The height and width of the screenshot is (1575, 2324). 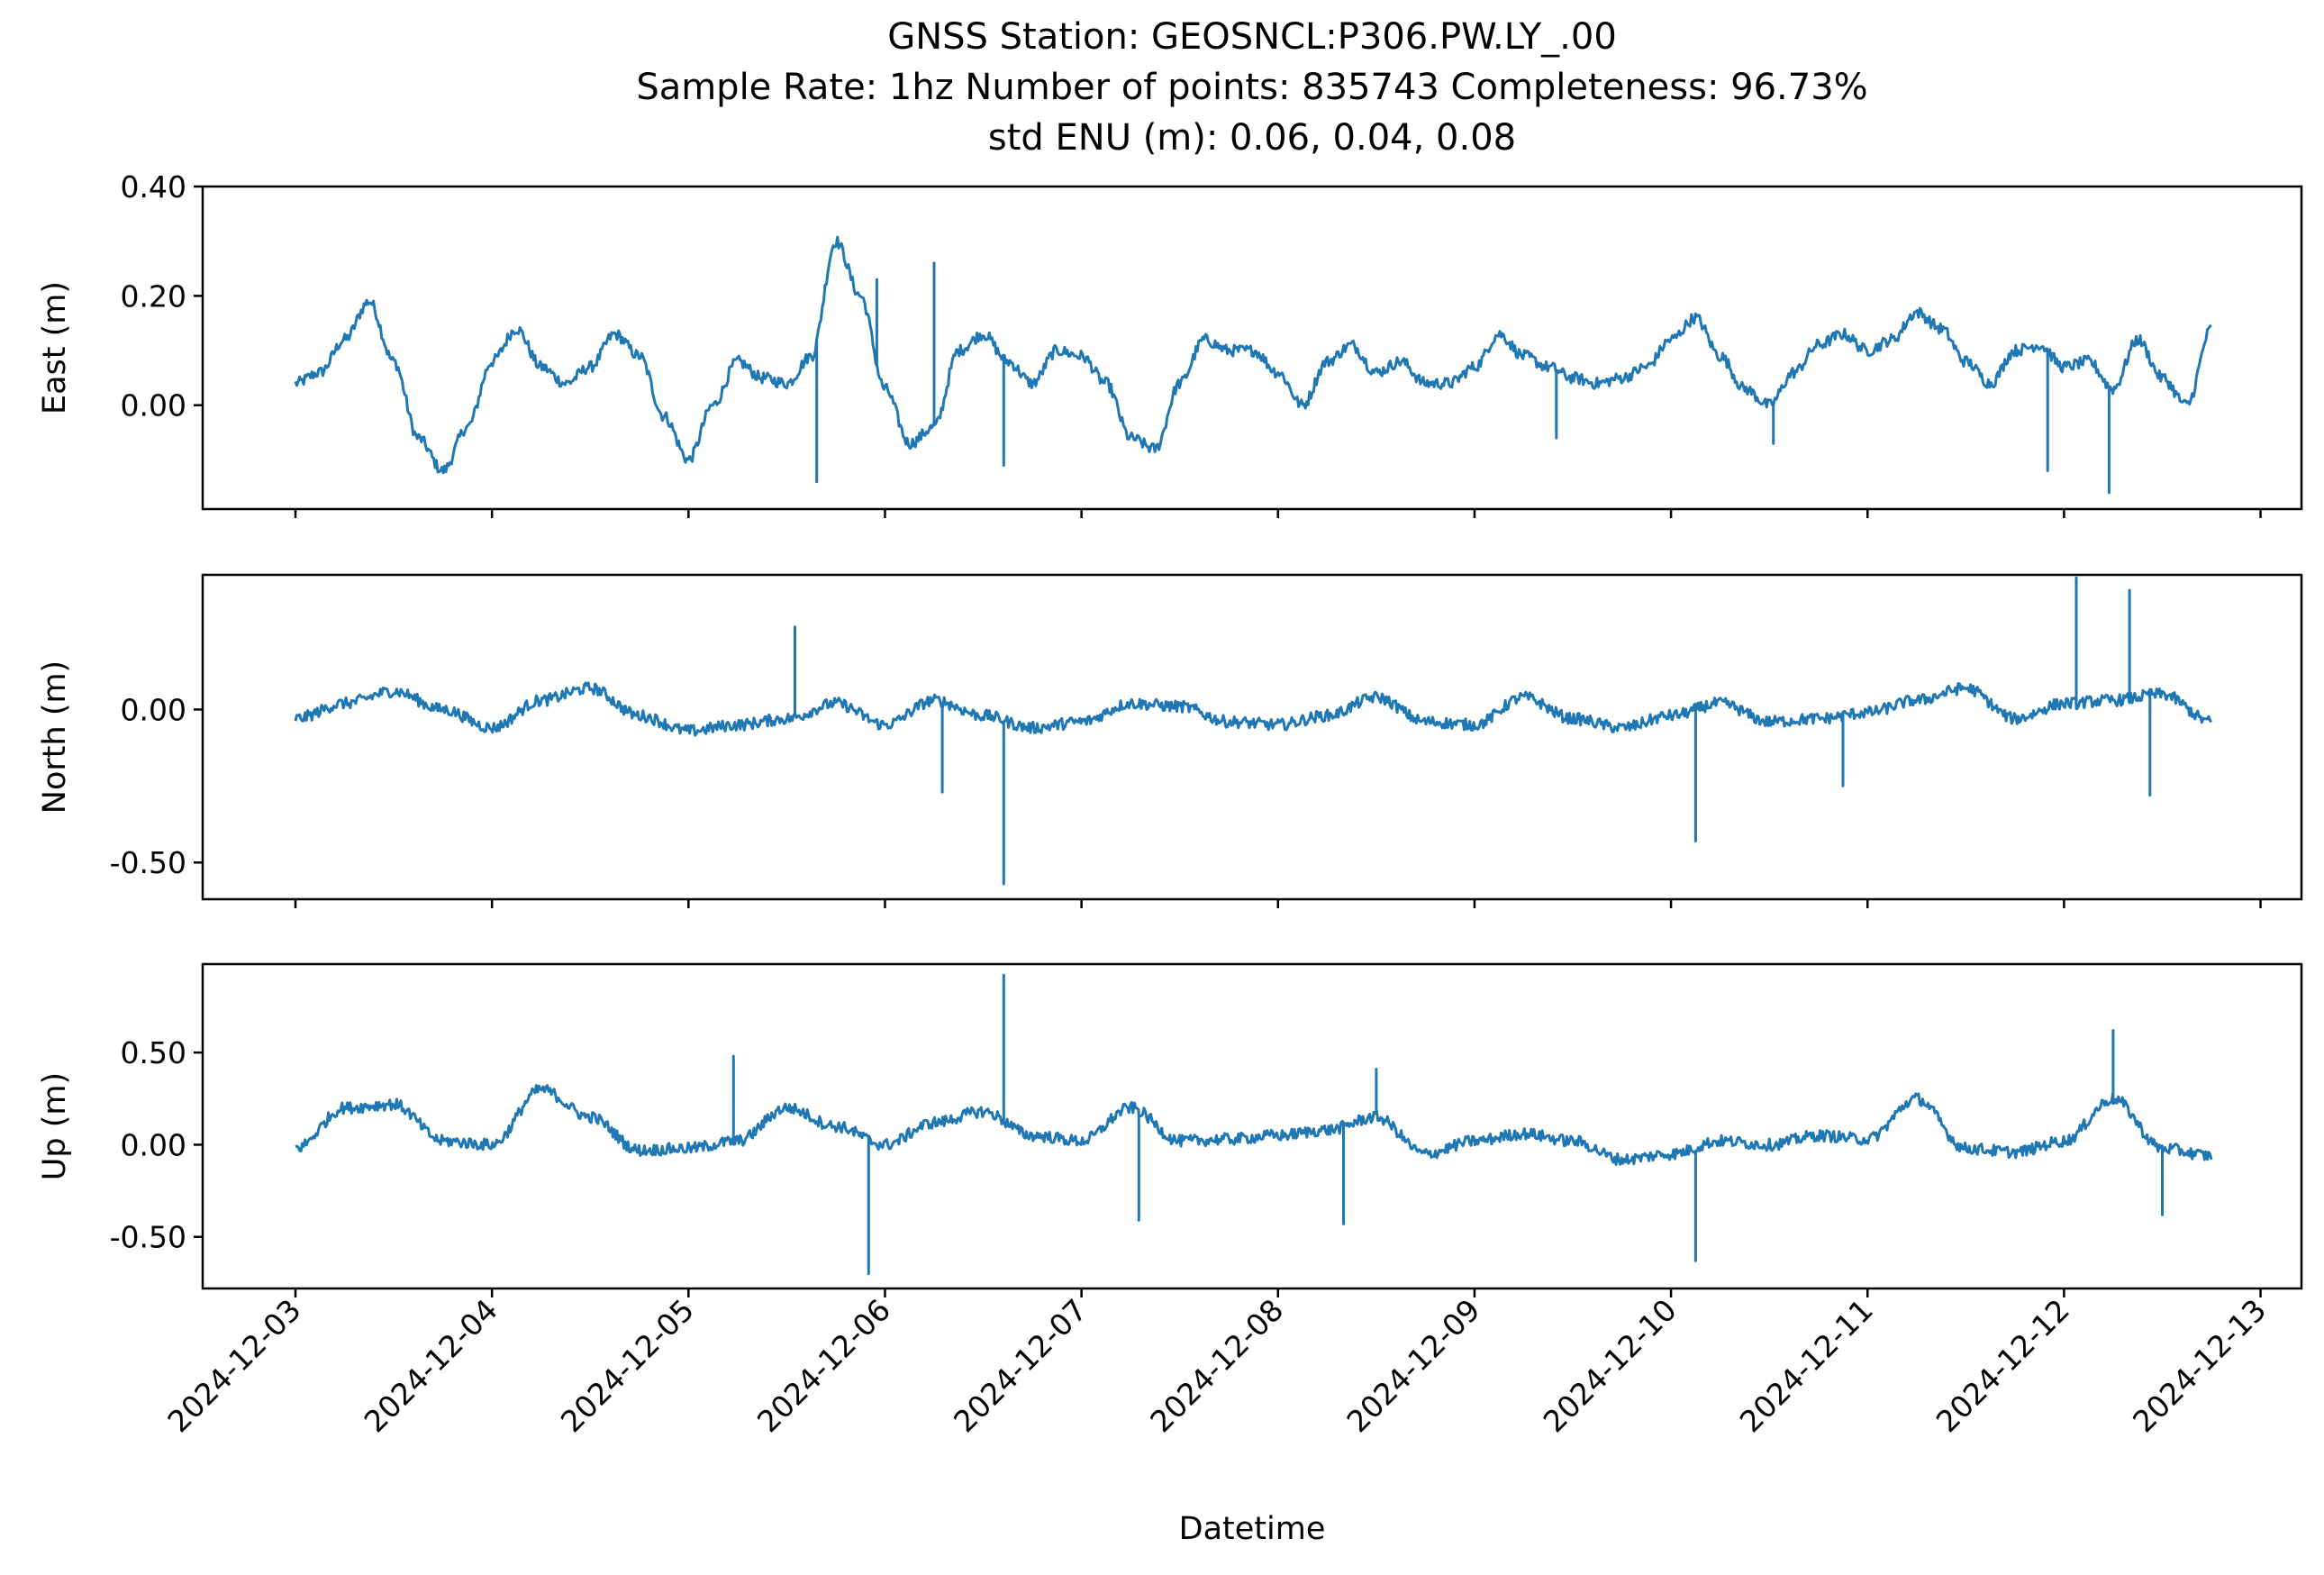 I want to click on y-axis-label-0: East (m), so click(x=55, y=347).